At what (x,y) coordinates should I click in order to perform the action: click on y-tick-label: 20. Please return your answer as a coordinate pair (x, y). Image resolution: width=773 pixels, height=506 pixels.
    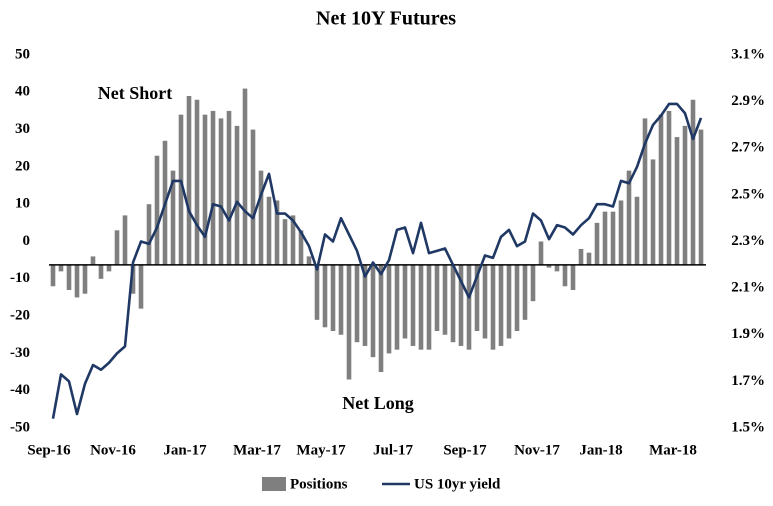
    Looking at the image, I should click on (22, 166).